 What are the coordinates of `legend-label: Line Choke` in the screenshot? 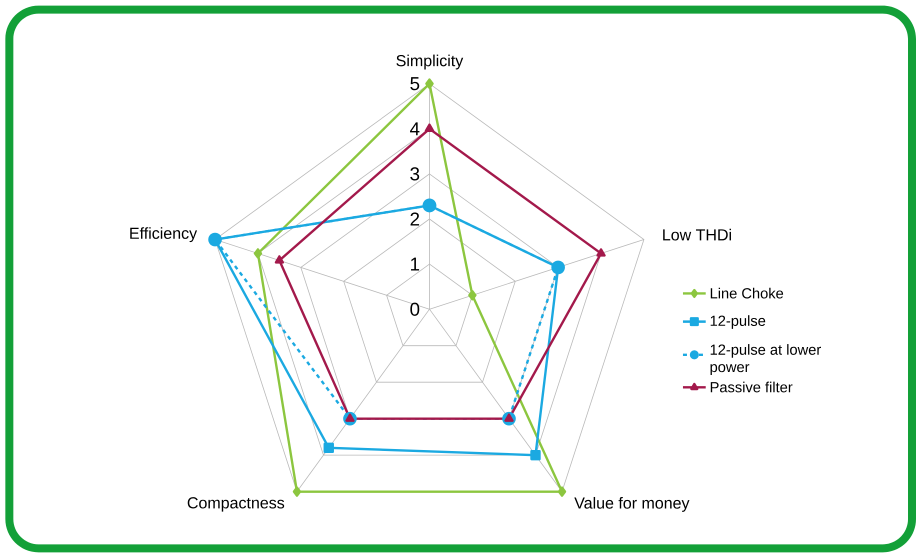 It's located at (747, 293).